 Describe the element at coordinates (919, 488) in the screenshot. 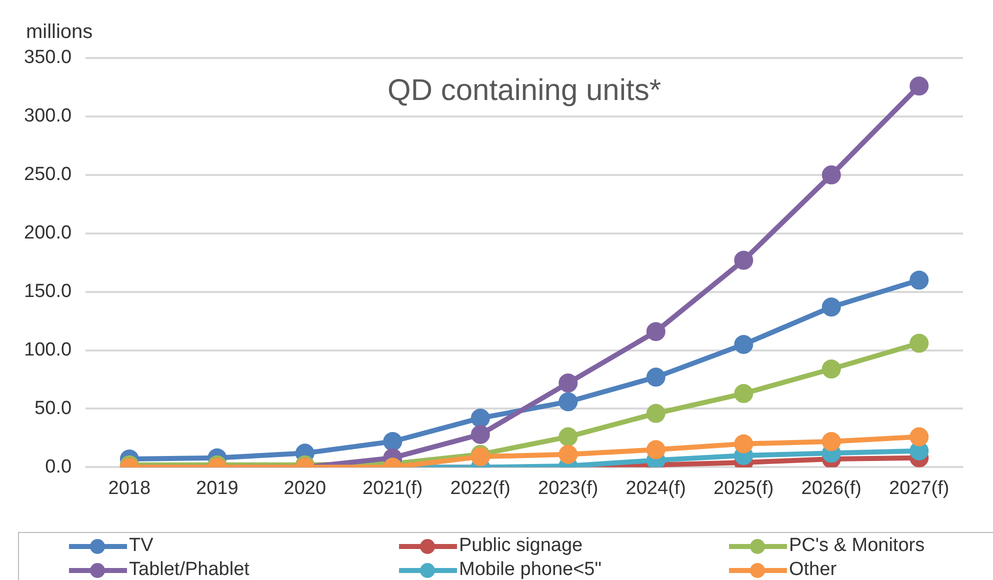

I see `x-tick-label: 2027(f)` at that location.